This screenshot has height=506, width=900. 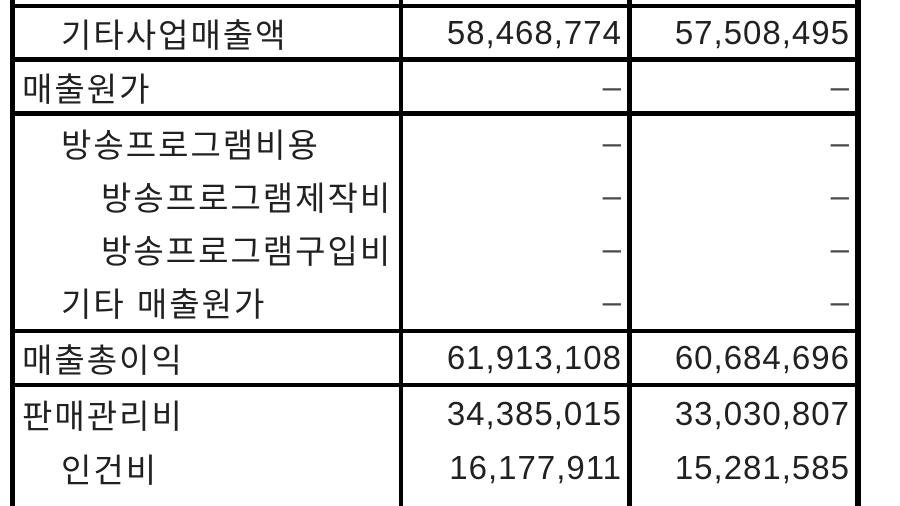 I want to click on value-cell: 58,468,774, so click(x=534, y=32).